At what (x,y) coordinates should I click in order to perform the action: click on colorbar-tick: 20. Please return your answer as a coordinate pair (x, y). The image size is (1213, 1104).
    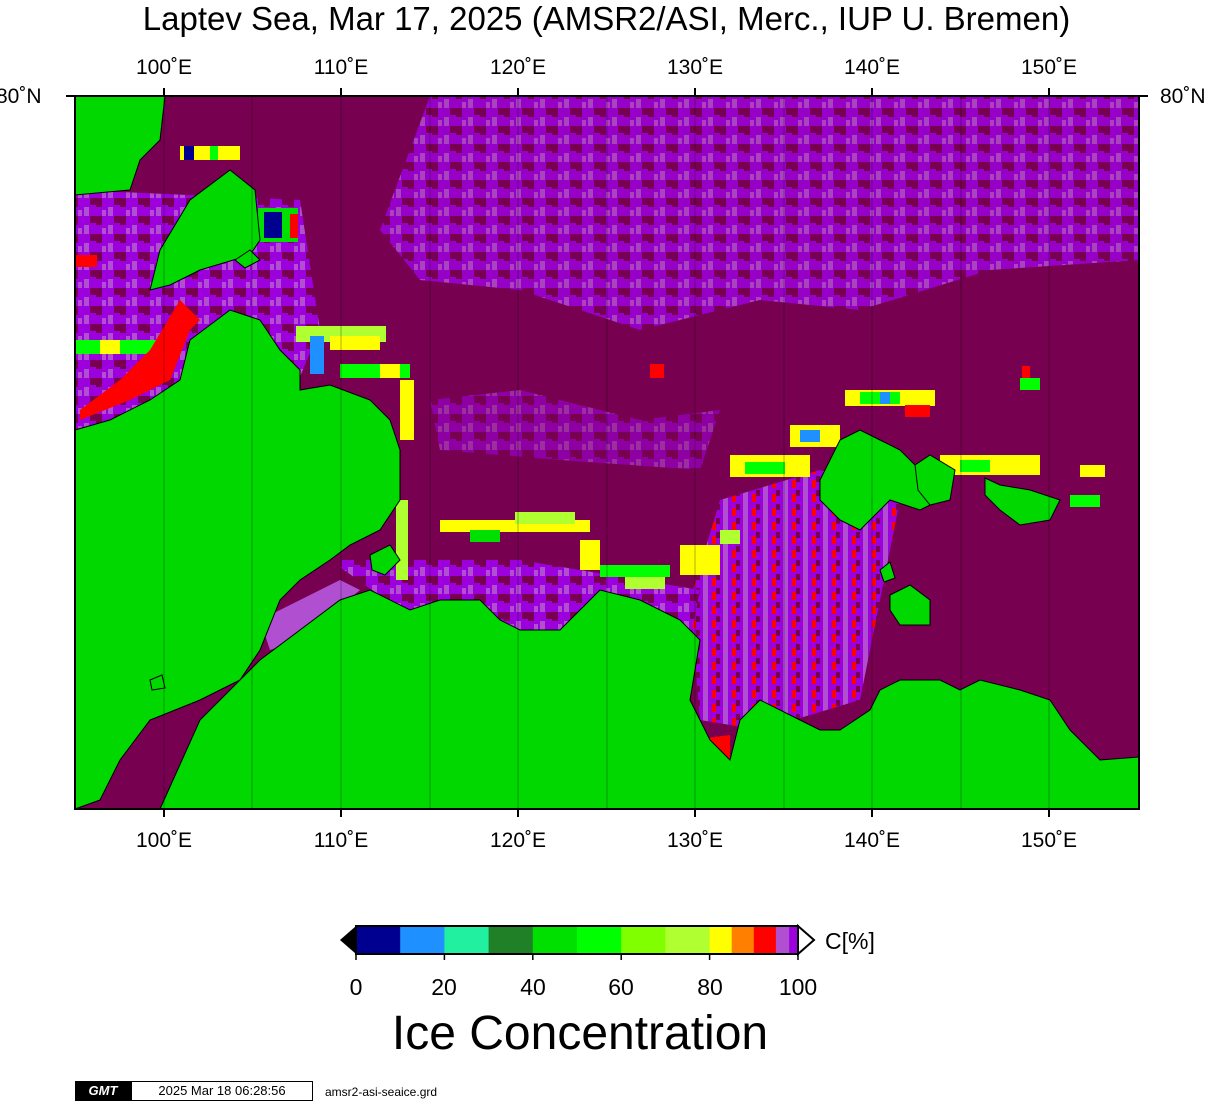
    Looking at the image, I should click on (444, 987).